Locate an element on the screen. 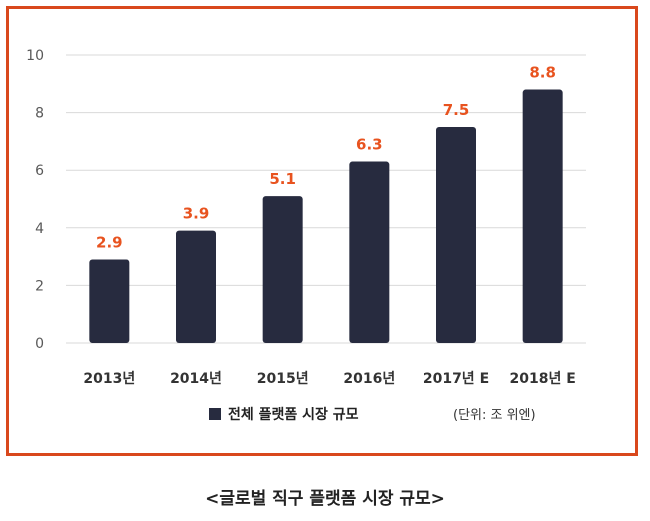  y-tick-label: 8 is located at coordinates (39, 114).